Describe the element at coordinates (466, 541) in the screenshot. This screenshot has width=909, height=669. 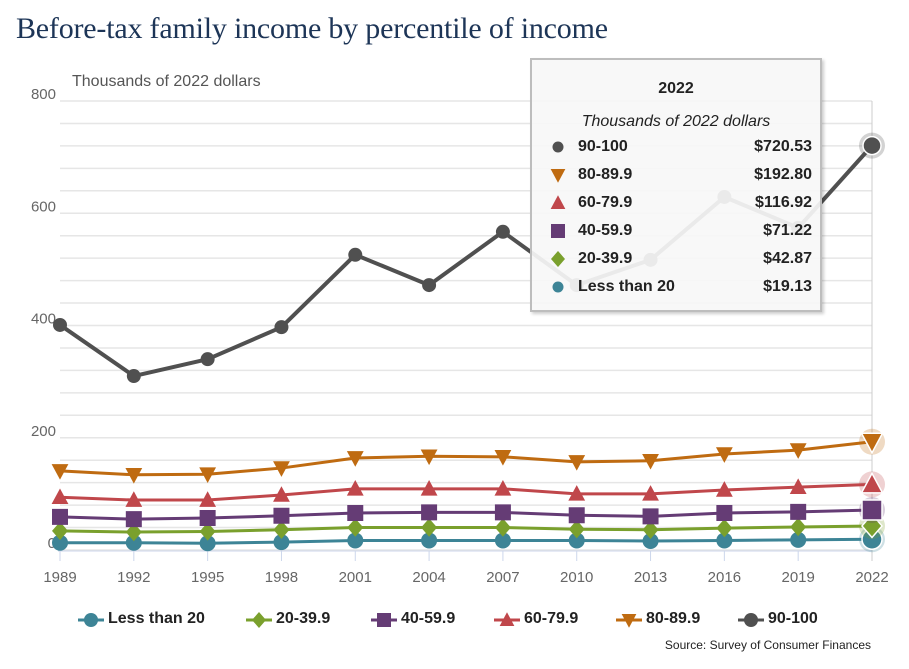
I see `series-line-lt20` at that location.